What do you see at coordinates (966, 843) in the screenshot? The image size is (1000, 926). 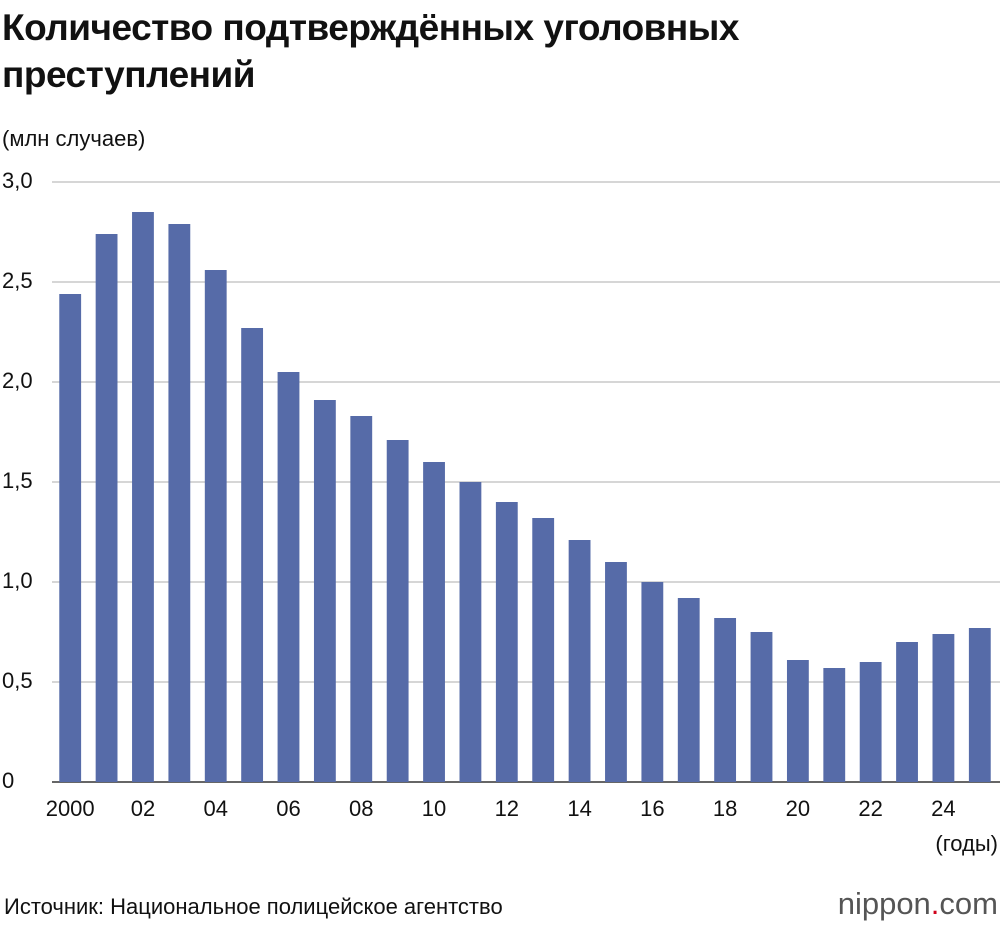 I see `x-axis-label: (годы)` at bounding box center [966, 843].